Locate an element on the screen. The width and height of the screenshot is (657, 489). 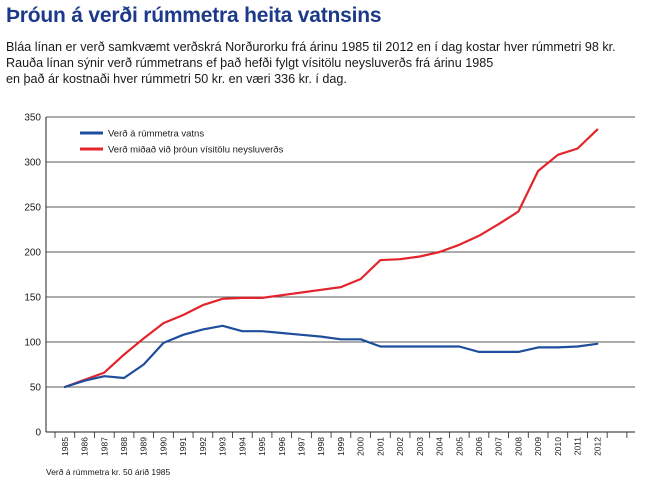
x-tick-label: 1992 is located at coordinates (203, 446).